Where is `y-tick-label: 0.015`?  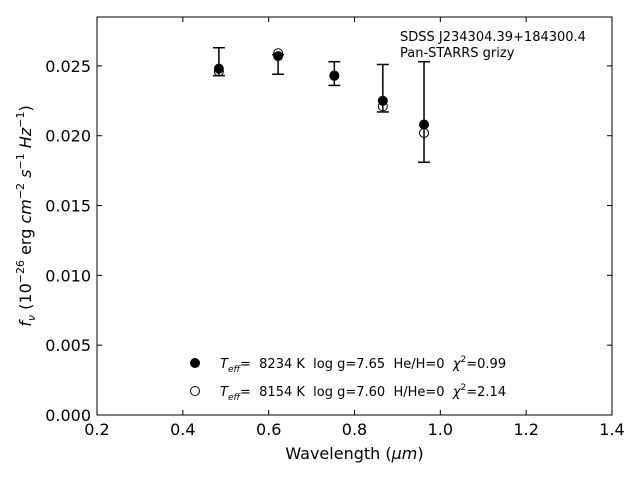
y-tick-label: 0.015 is located at coordinates (68, 206).